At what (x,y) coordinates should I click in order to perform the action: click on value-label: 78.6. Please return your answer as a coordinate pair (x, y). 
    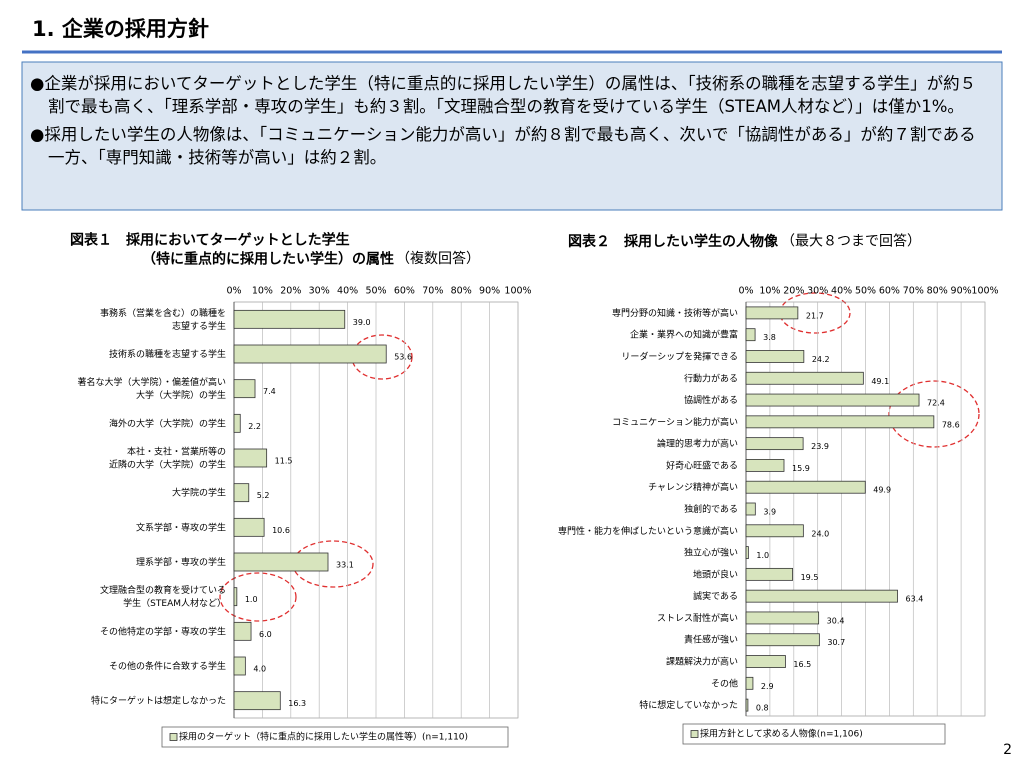
    Looking at the image, I should click on (951, 424).